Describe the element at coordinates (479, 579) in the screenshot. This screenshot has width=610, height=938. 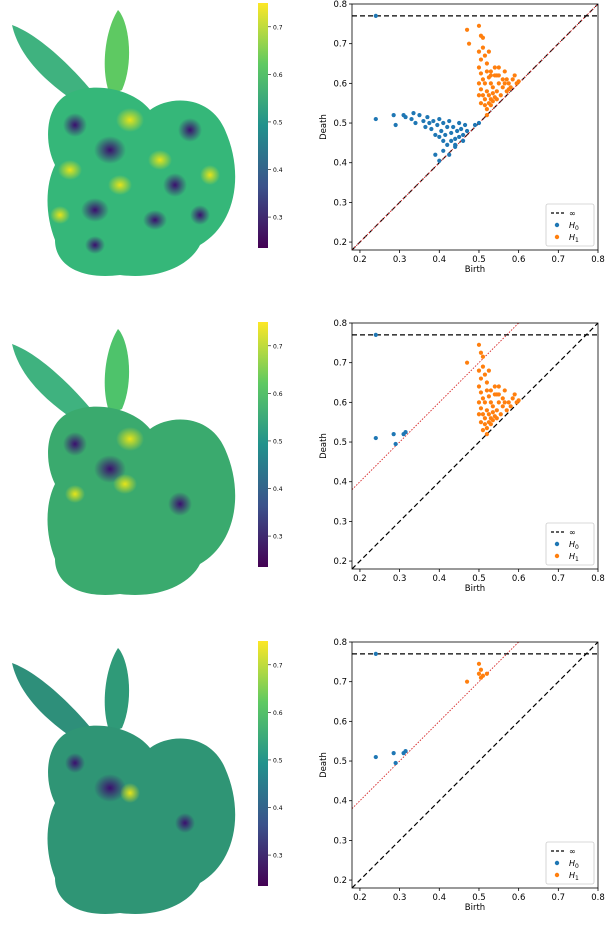
I see `x-tick-label: 0.5` at that location.